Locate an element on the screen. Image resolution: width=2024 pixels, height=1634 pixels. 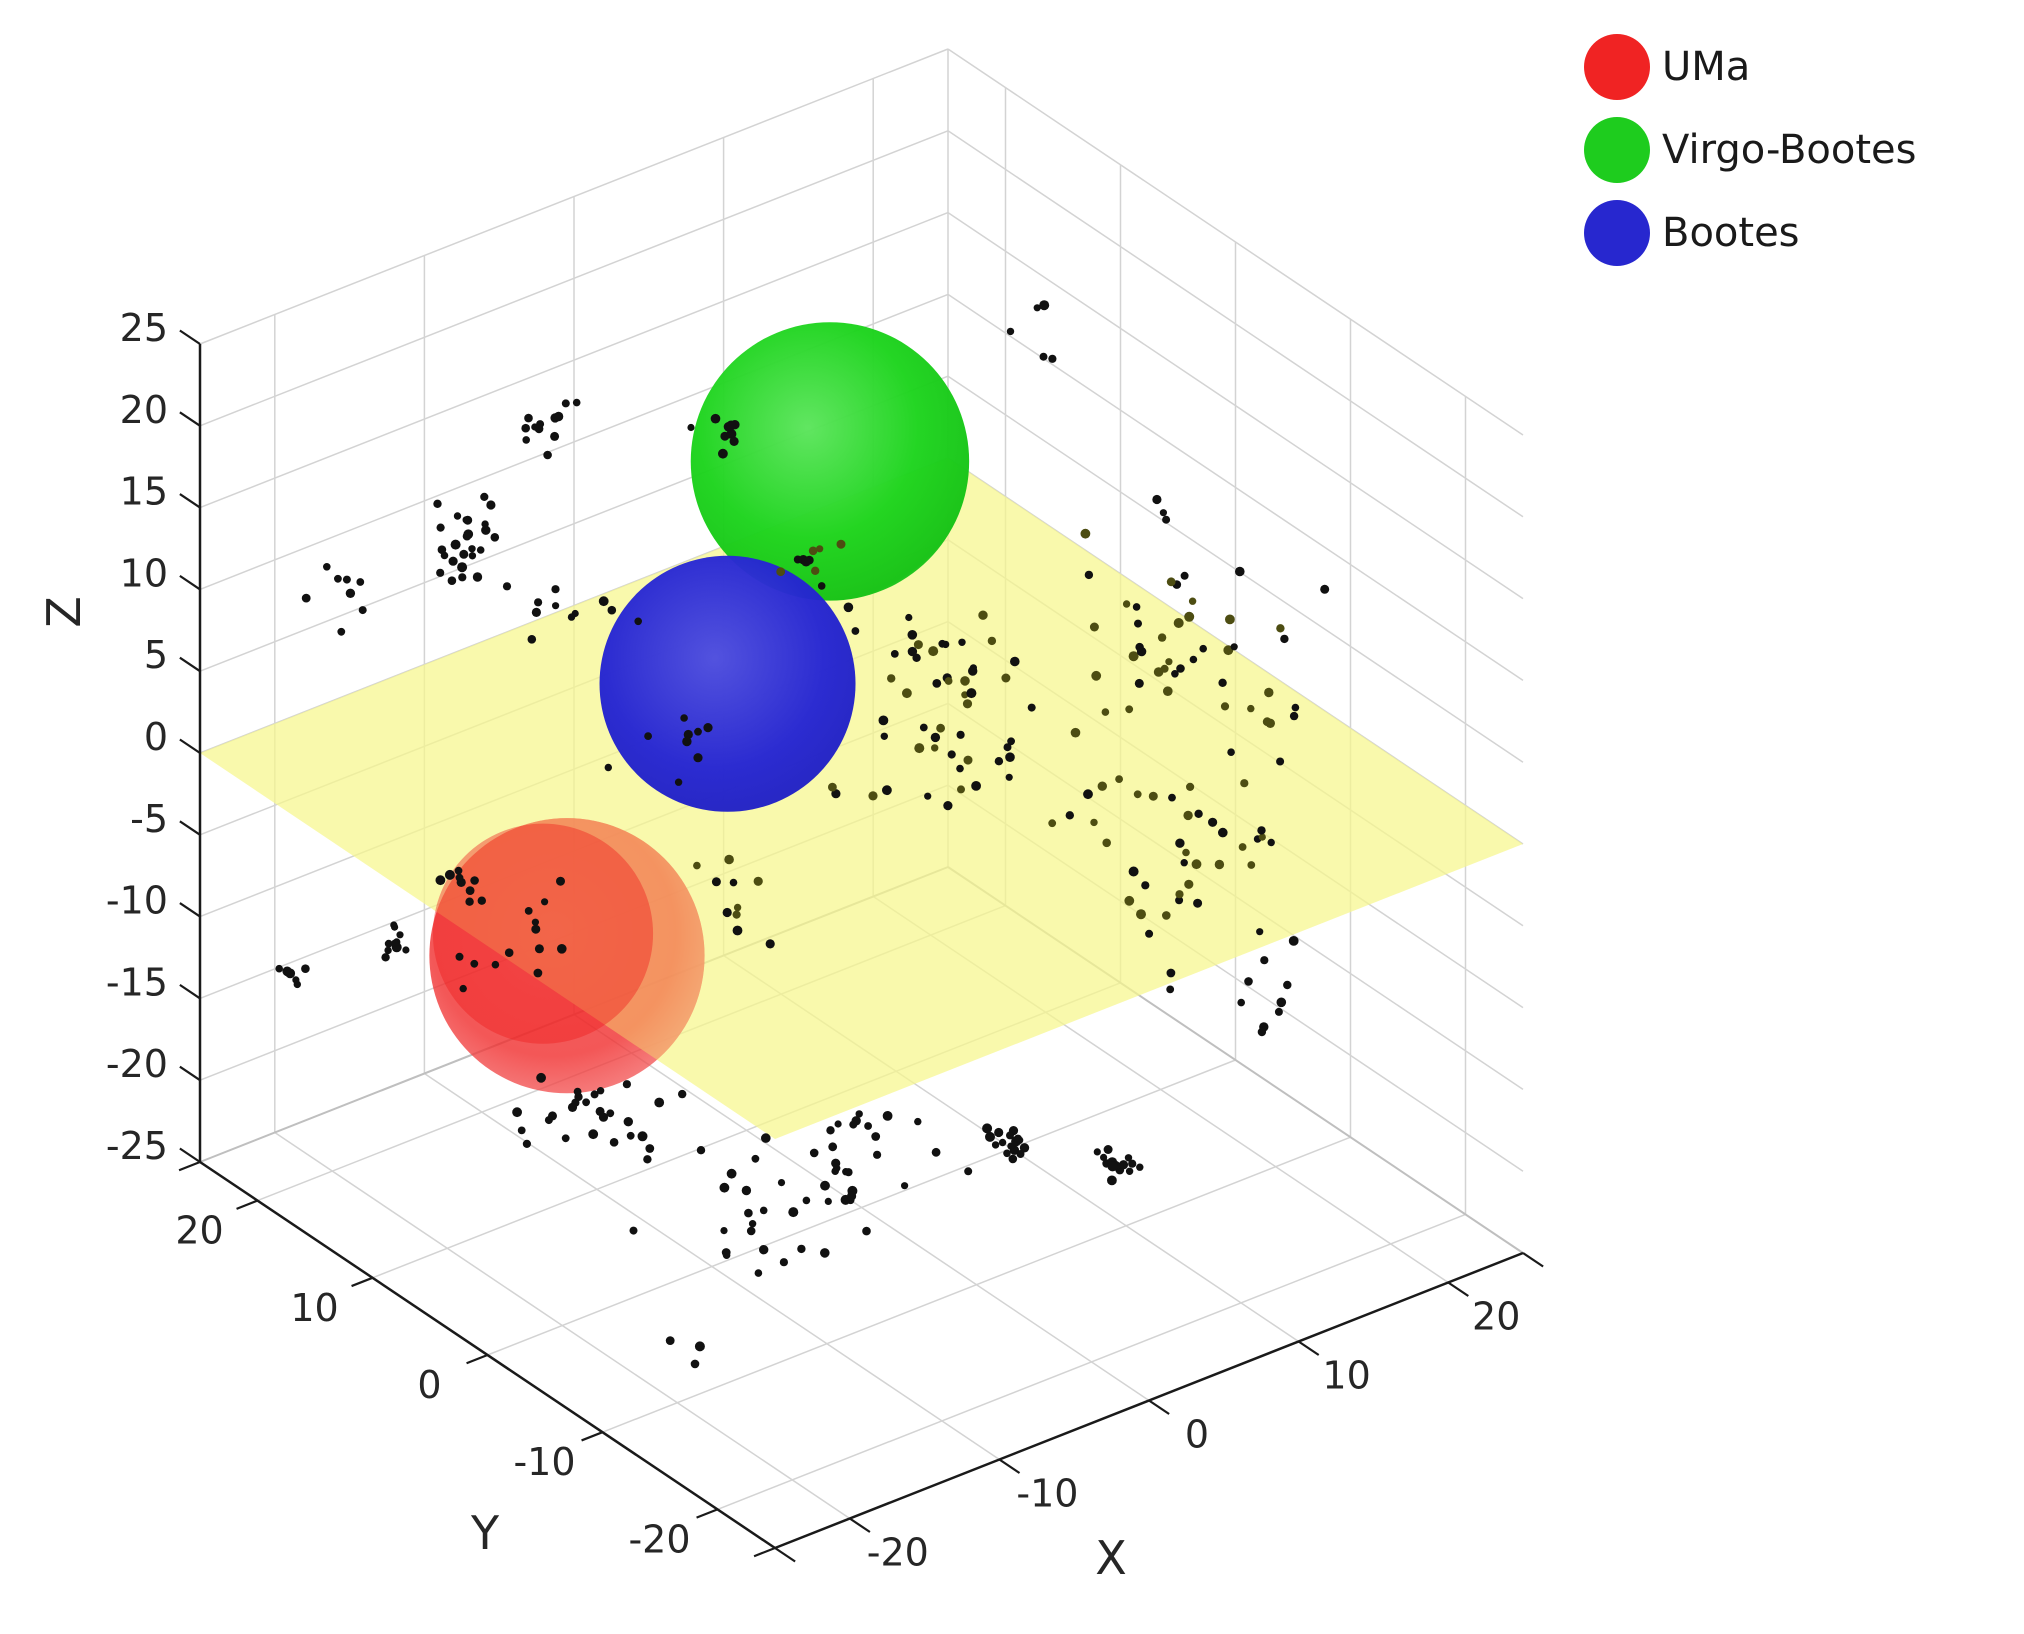
legend-marker-uma-icon is located at coordinates (1617, 67).